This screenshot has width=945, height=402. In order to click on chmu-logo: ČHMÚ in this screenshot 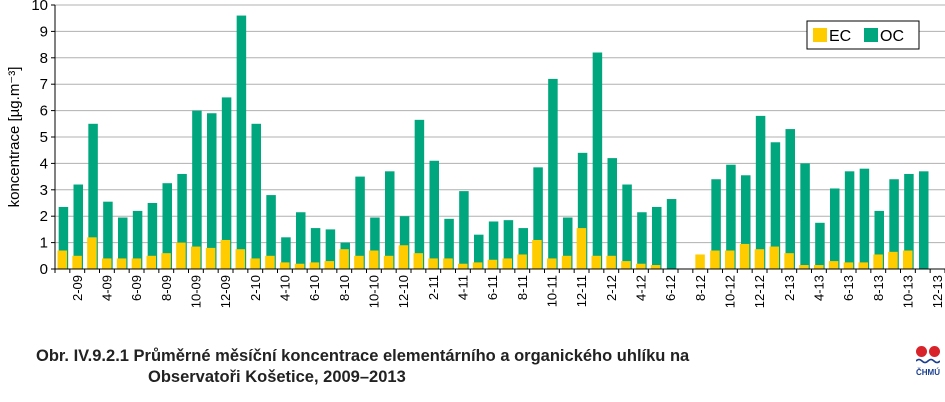, I will do `click(928, 364)`.